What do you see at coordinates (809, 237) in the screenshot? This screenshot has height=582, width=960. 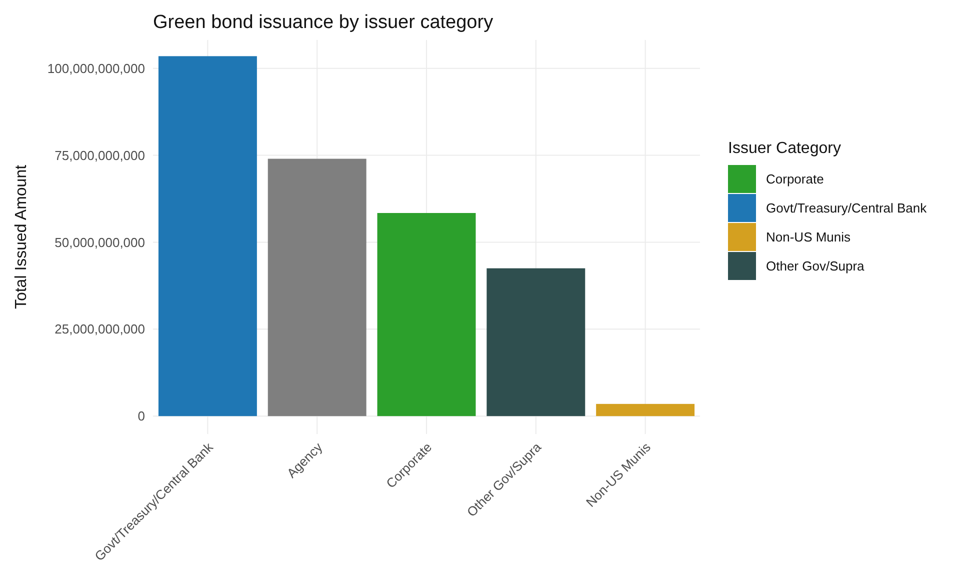 I see `legend-label: Non-US Munis` at bounding box center [809, 237].